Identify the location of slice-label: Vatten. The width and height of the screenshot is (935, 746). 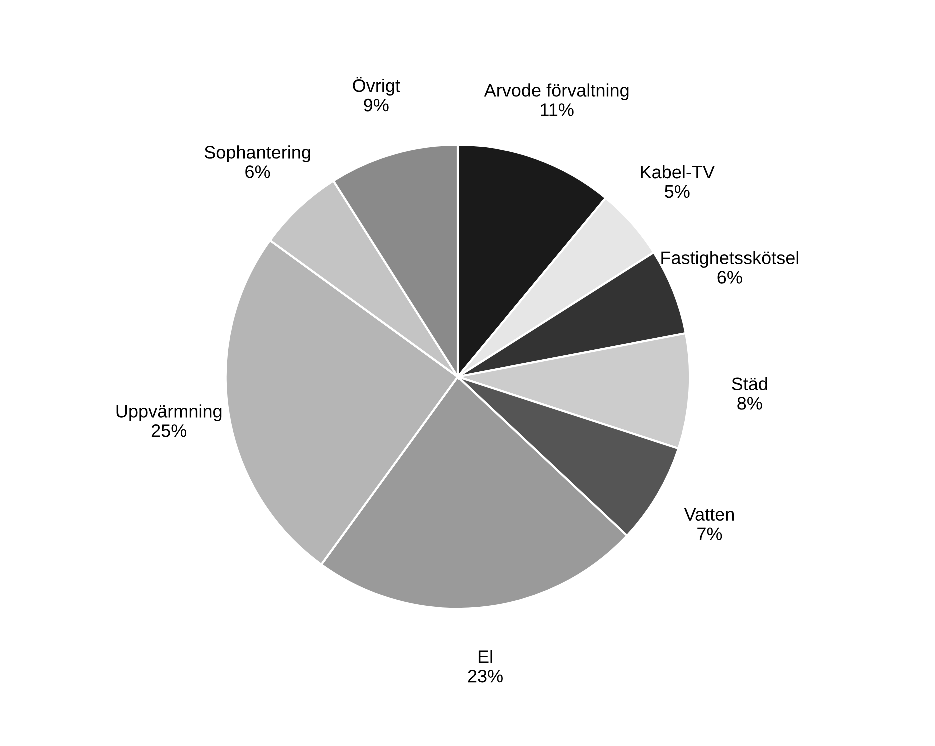
(709, 515).